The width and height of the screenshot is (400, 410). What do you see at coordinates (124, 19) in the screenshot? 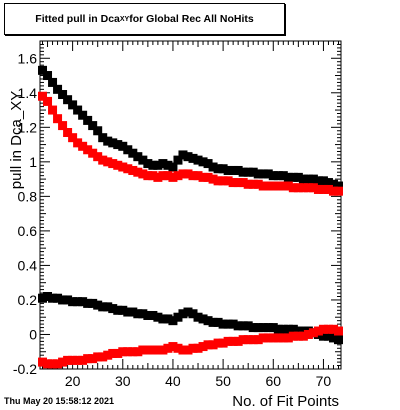
I see `chart-title-subscript: XY` at bounding box center [124, 19].